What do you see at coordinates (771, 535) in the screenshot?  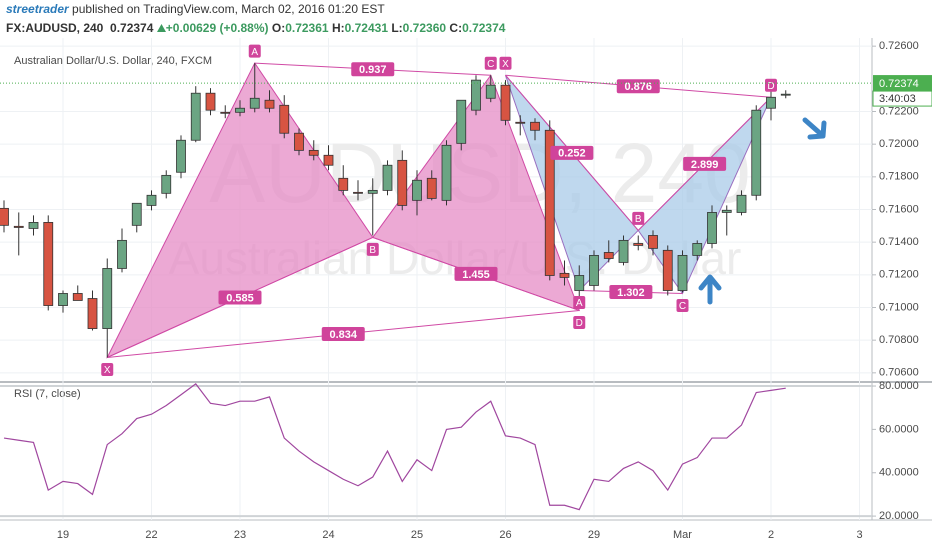 I see `x-tick-label: 2` at bounding box center [771, 535].